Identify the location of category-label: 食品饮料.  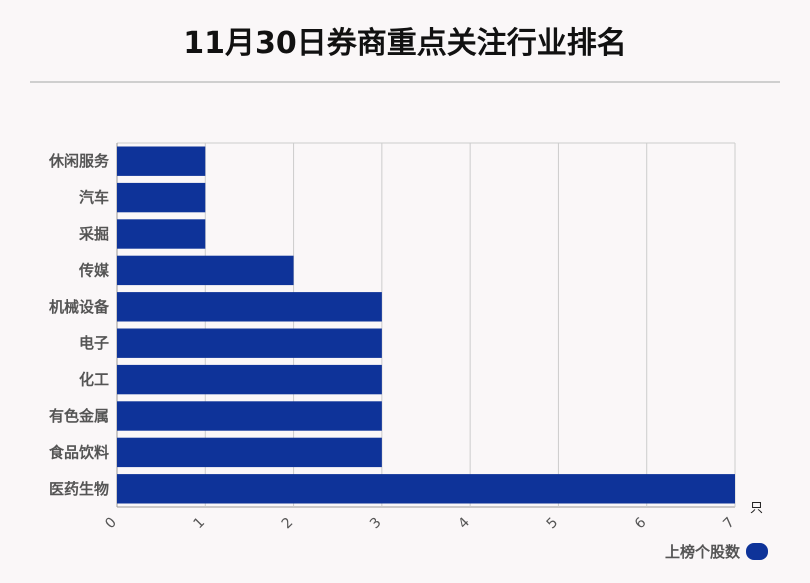
(79, 452).